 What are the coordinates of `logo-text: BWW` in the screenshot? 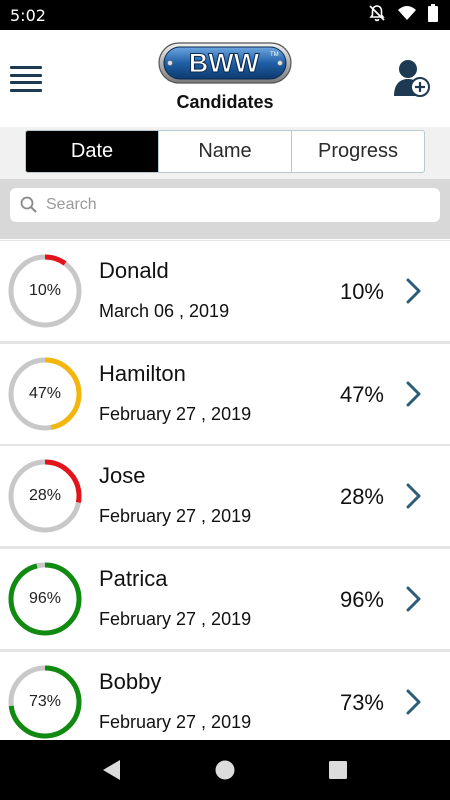 It's located at (224, 63).